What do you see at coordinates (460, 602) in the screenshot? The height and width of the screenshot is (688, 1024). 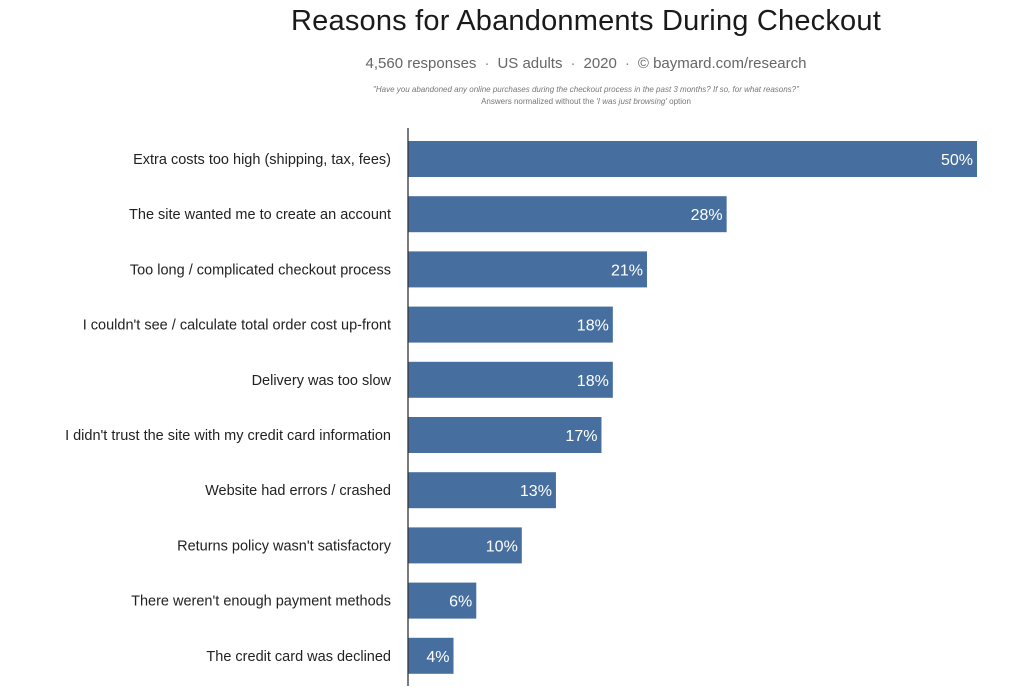 I see `bar-value-label: 6%` at bounding box center [460, 602].